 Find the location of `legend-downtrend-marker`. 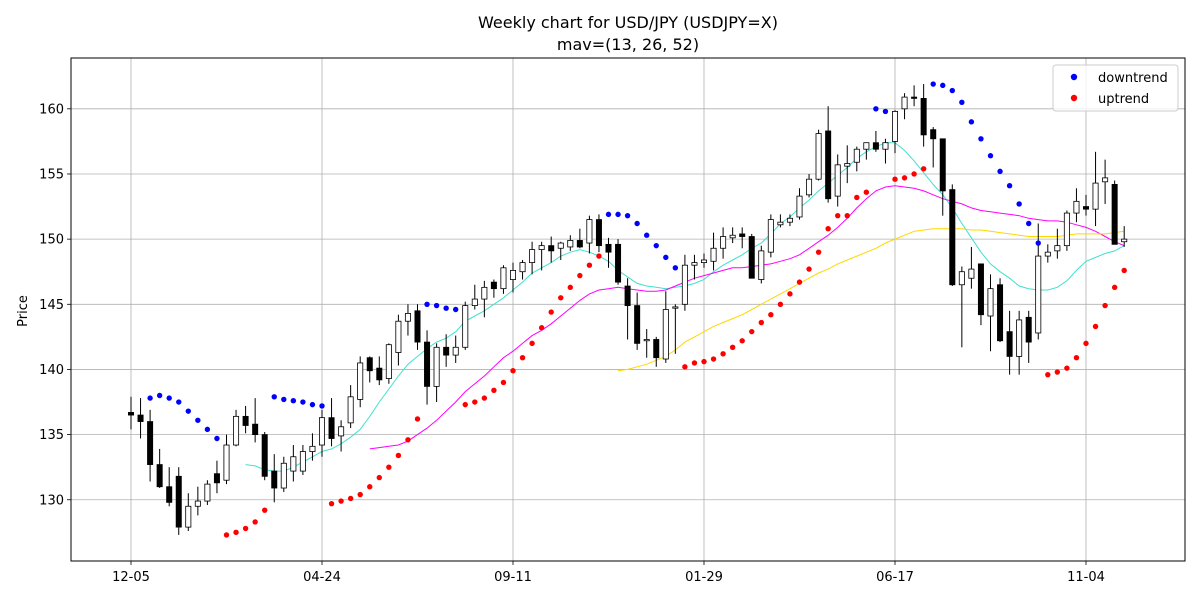

legend-downtrend-marker is located at coordinates (1074, 77).